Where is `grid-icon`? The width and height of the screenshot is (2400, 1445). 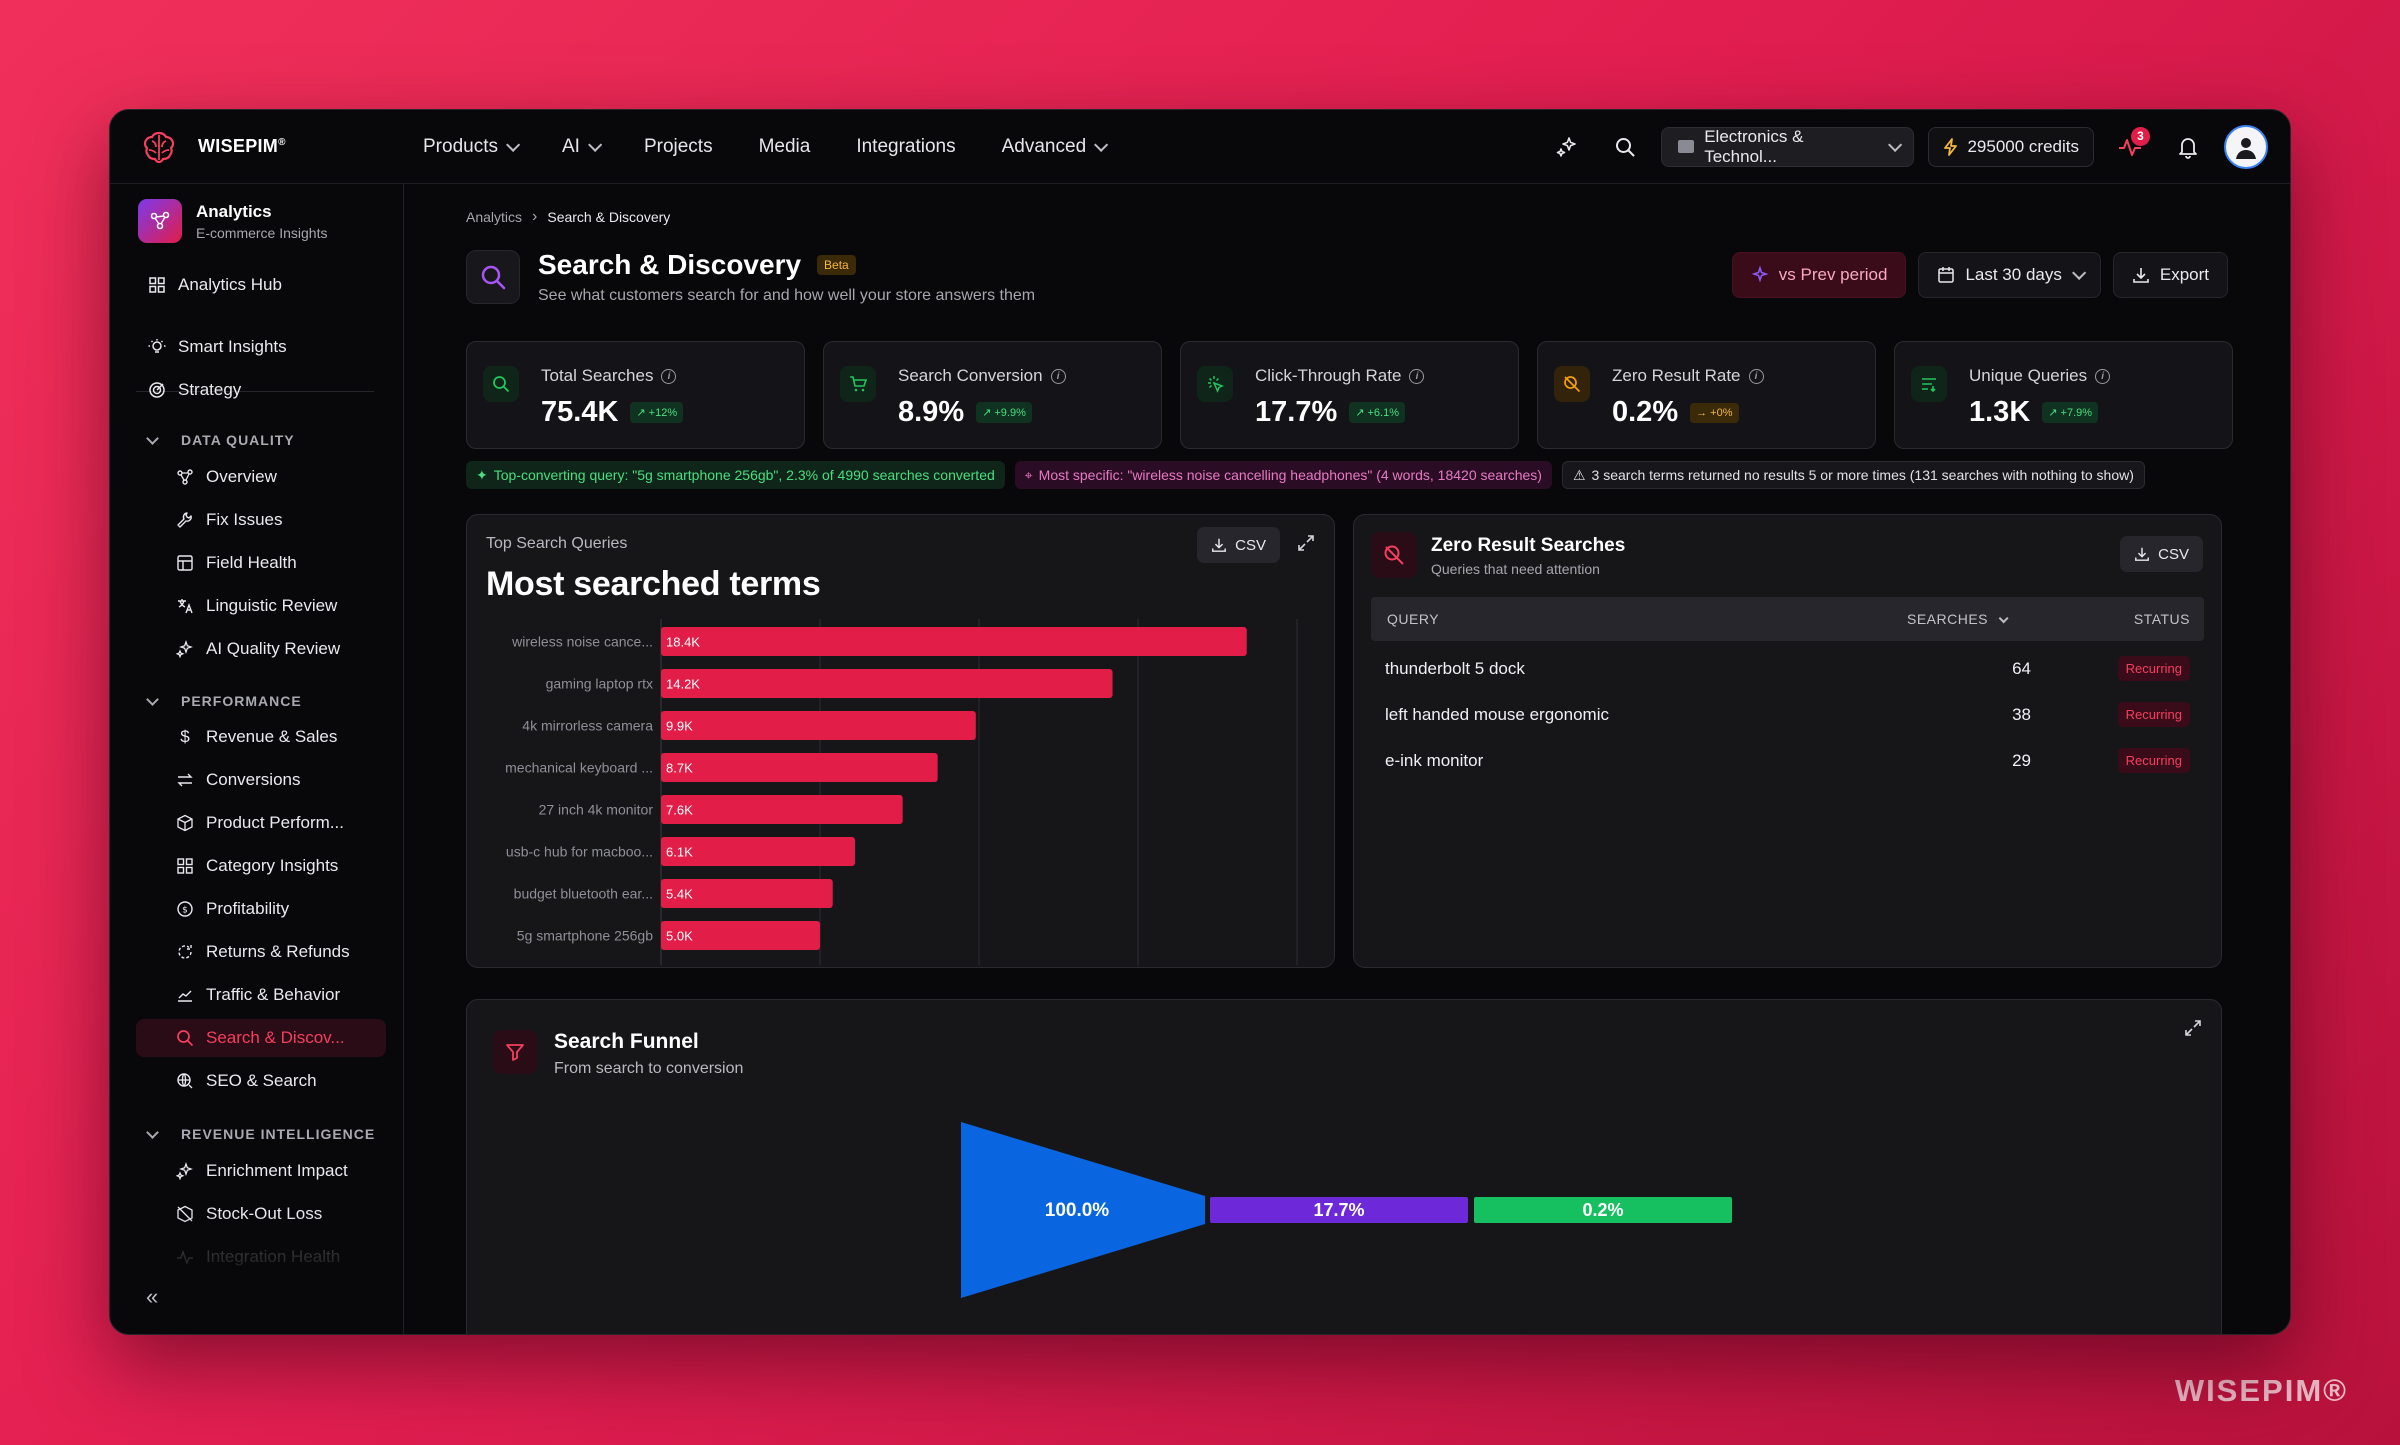
grid-icon is located at coordinates (185, 866).